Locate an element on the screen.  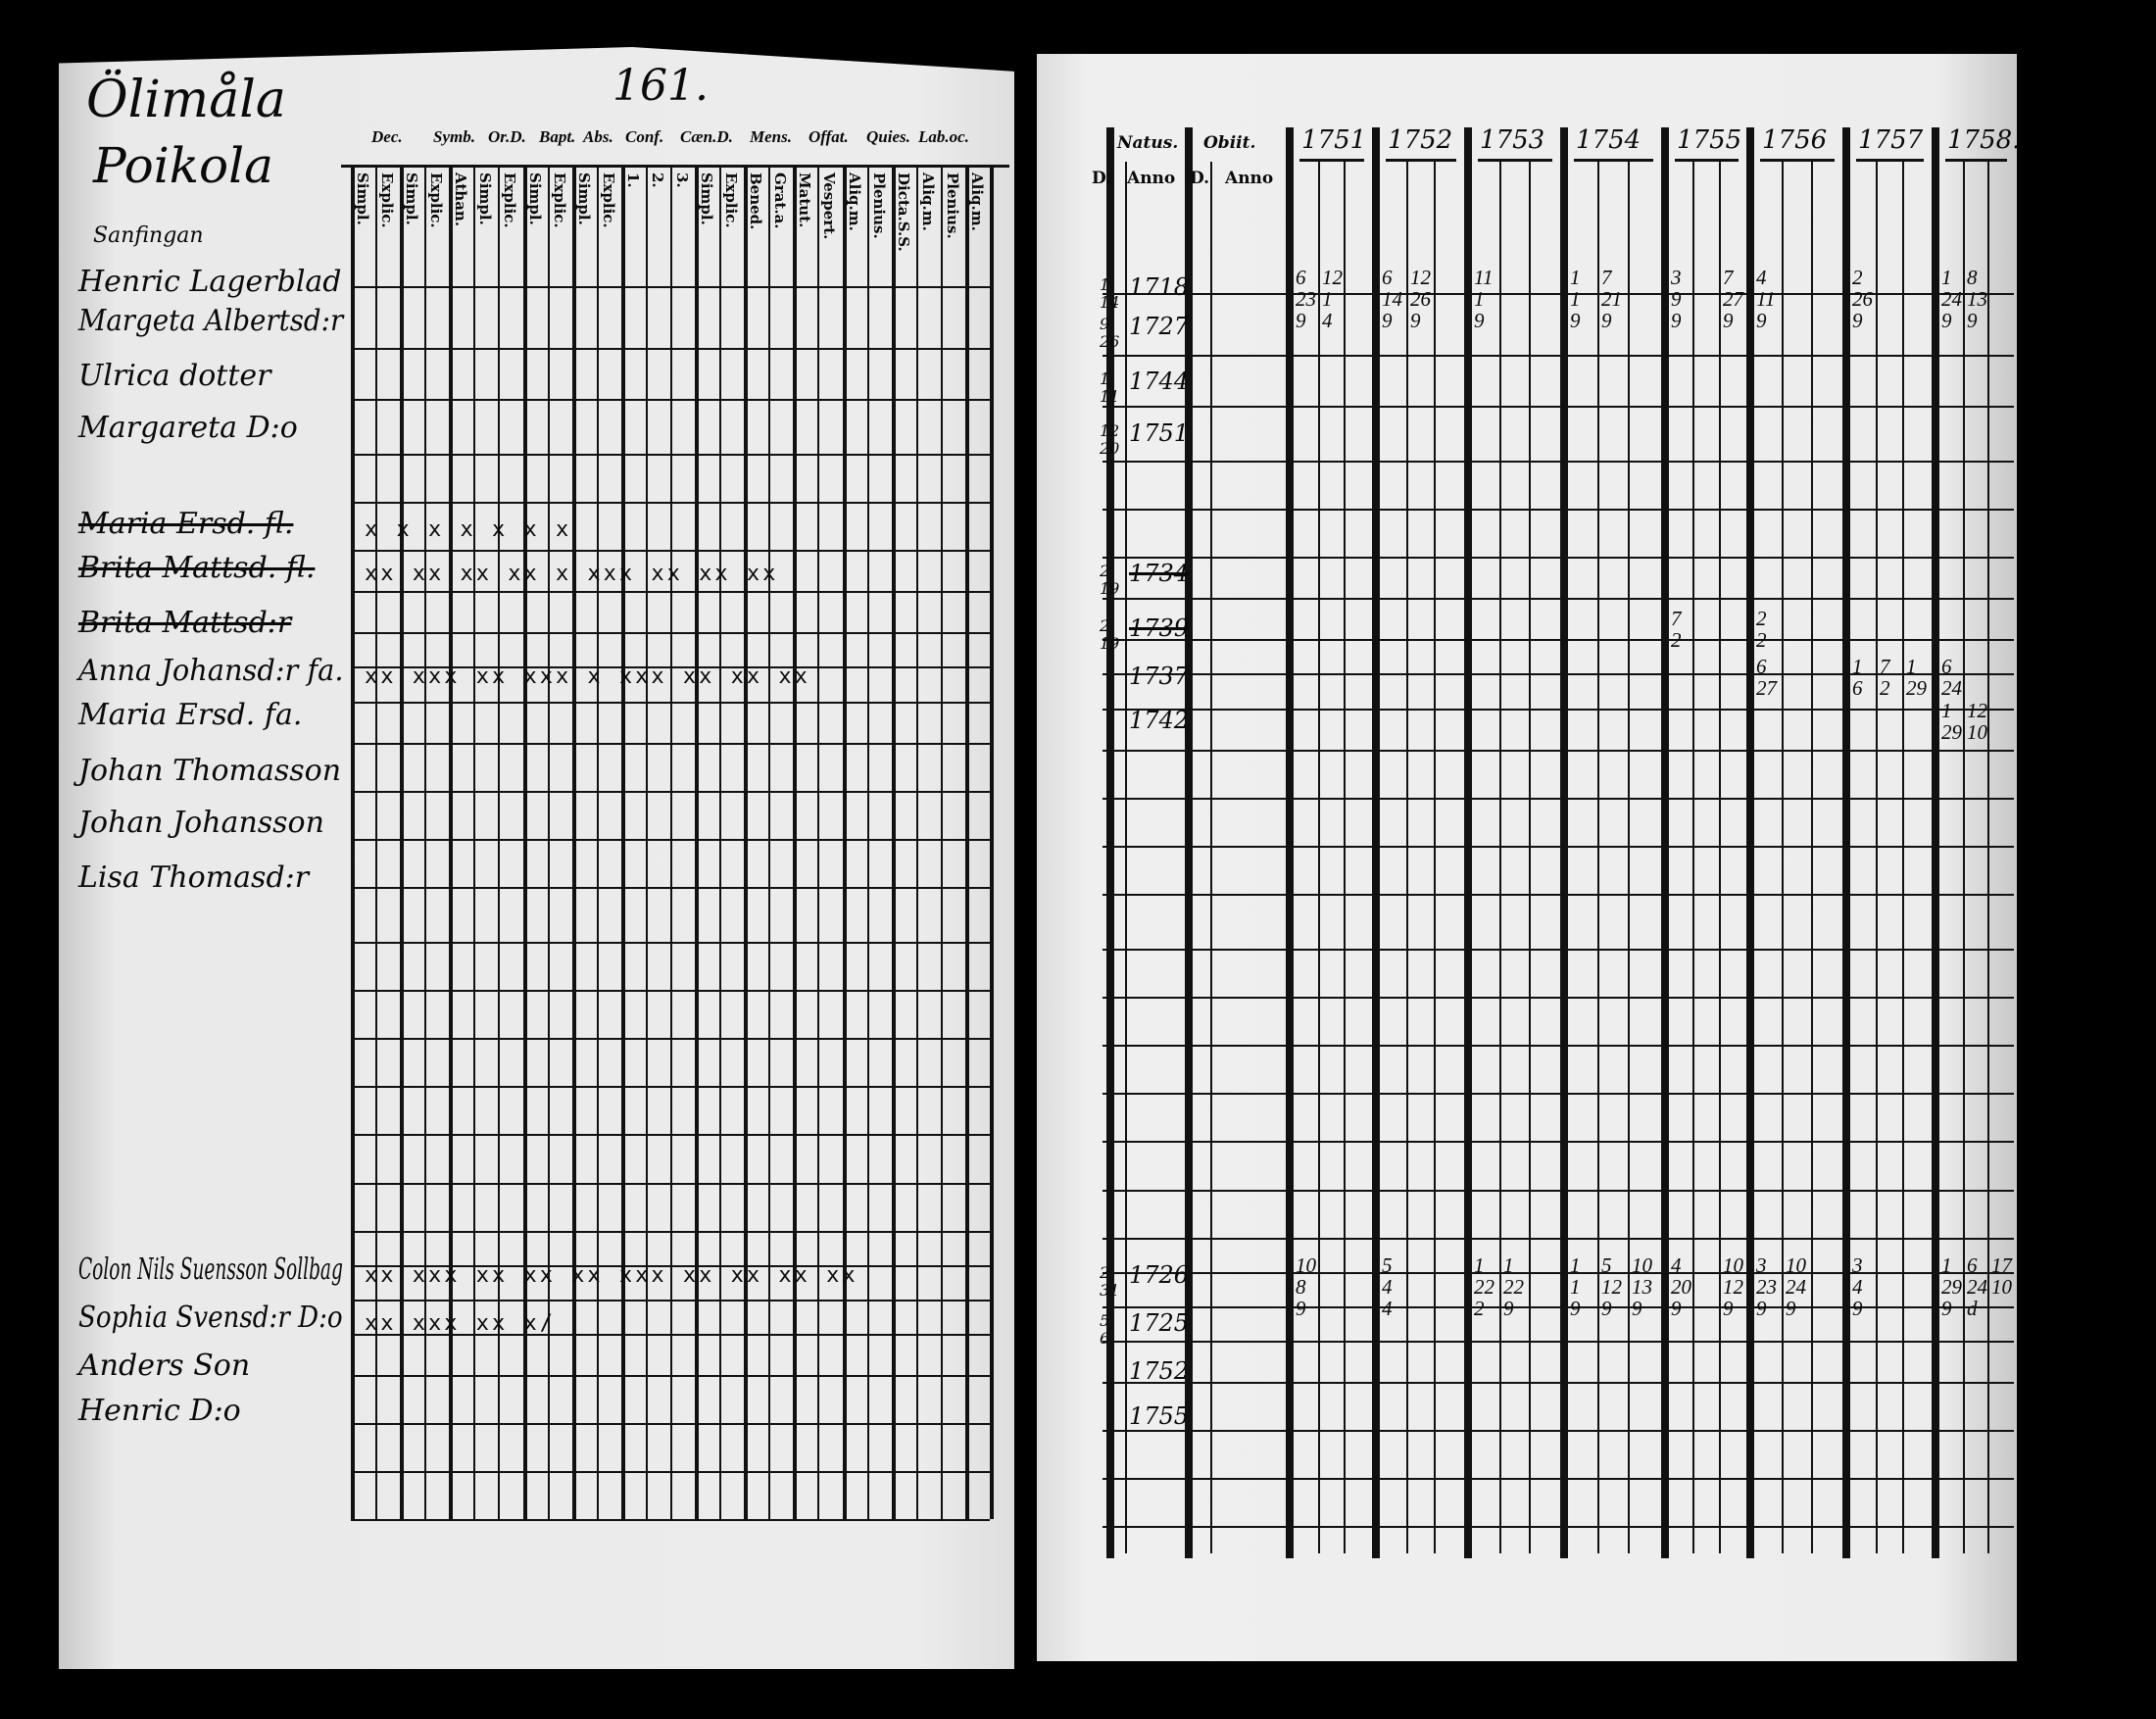
sub-header: Dicta.S.S. is located at coordinates (903, 212).